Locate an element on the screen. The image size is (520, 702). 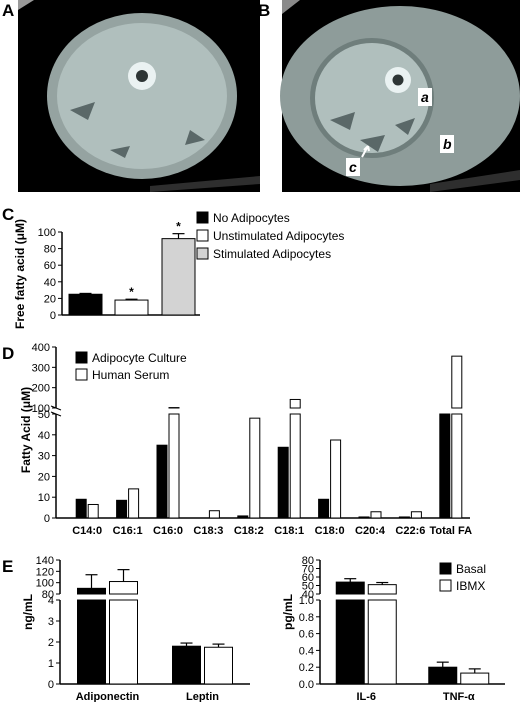
ct-label-c: c is located at coordinates (353, 167).